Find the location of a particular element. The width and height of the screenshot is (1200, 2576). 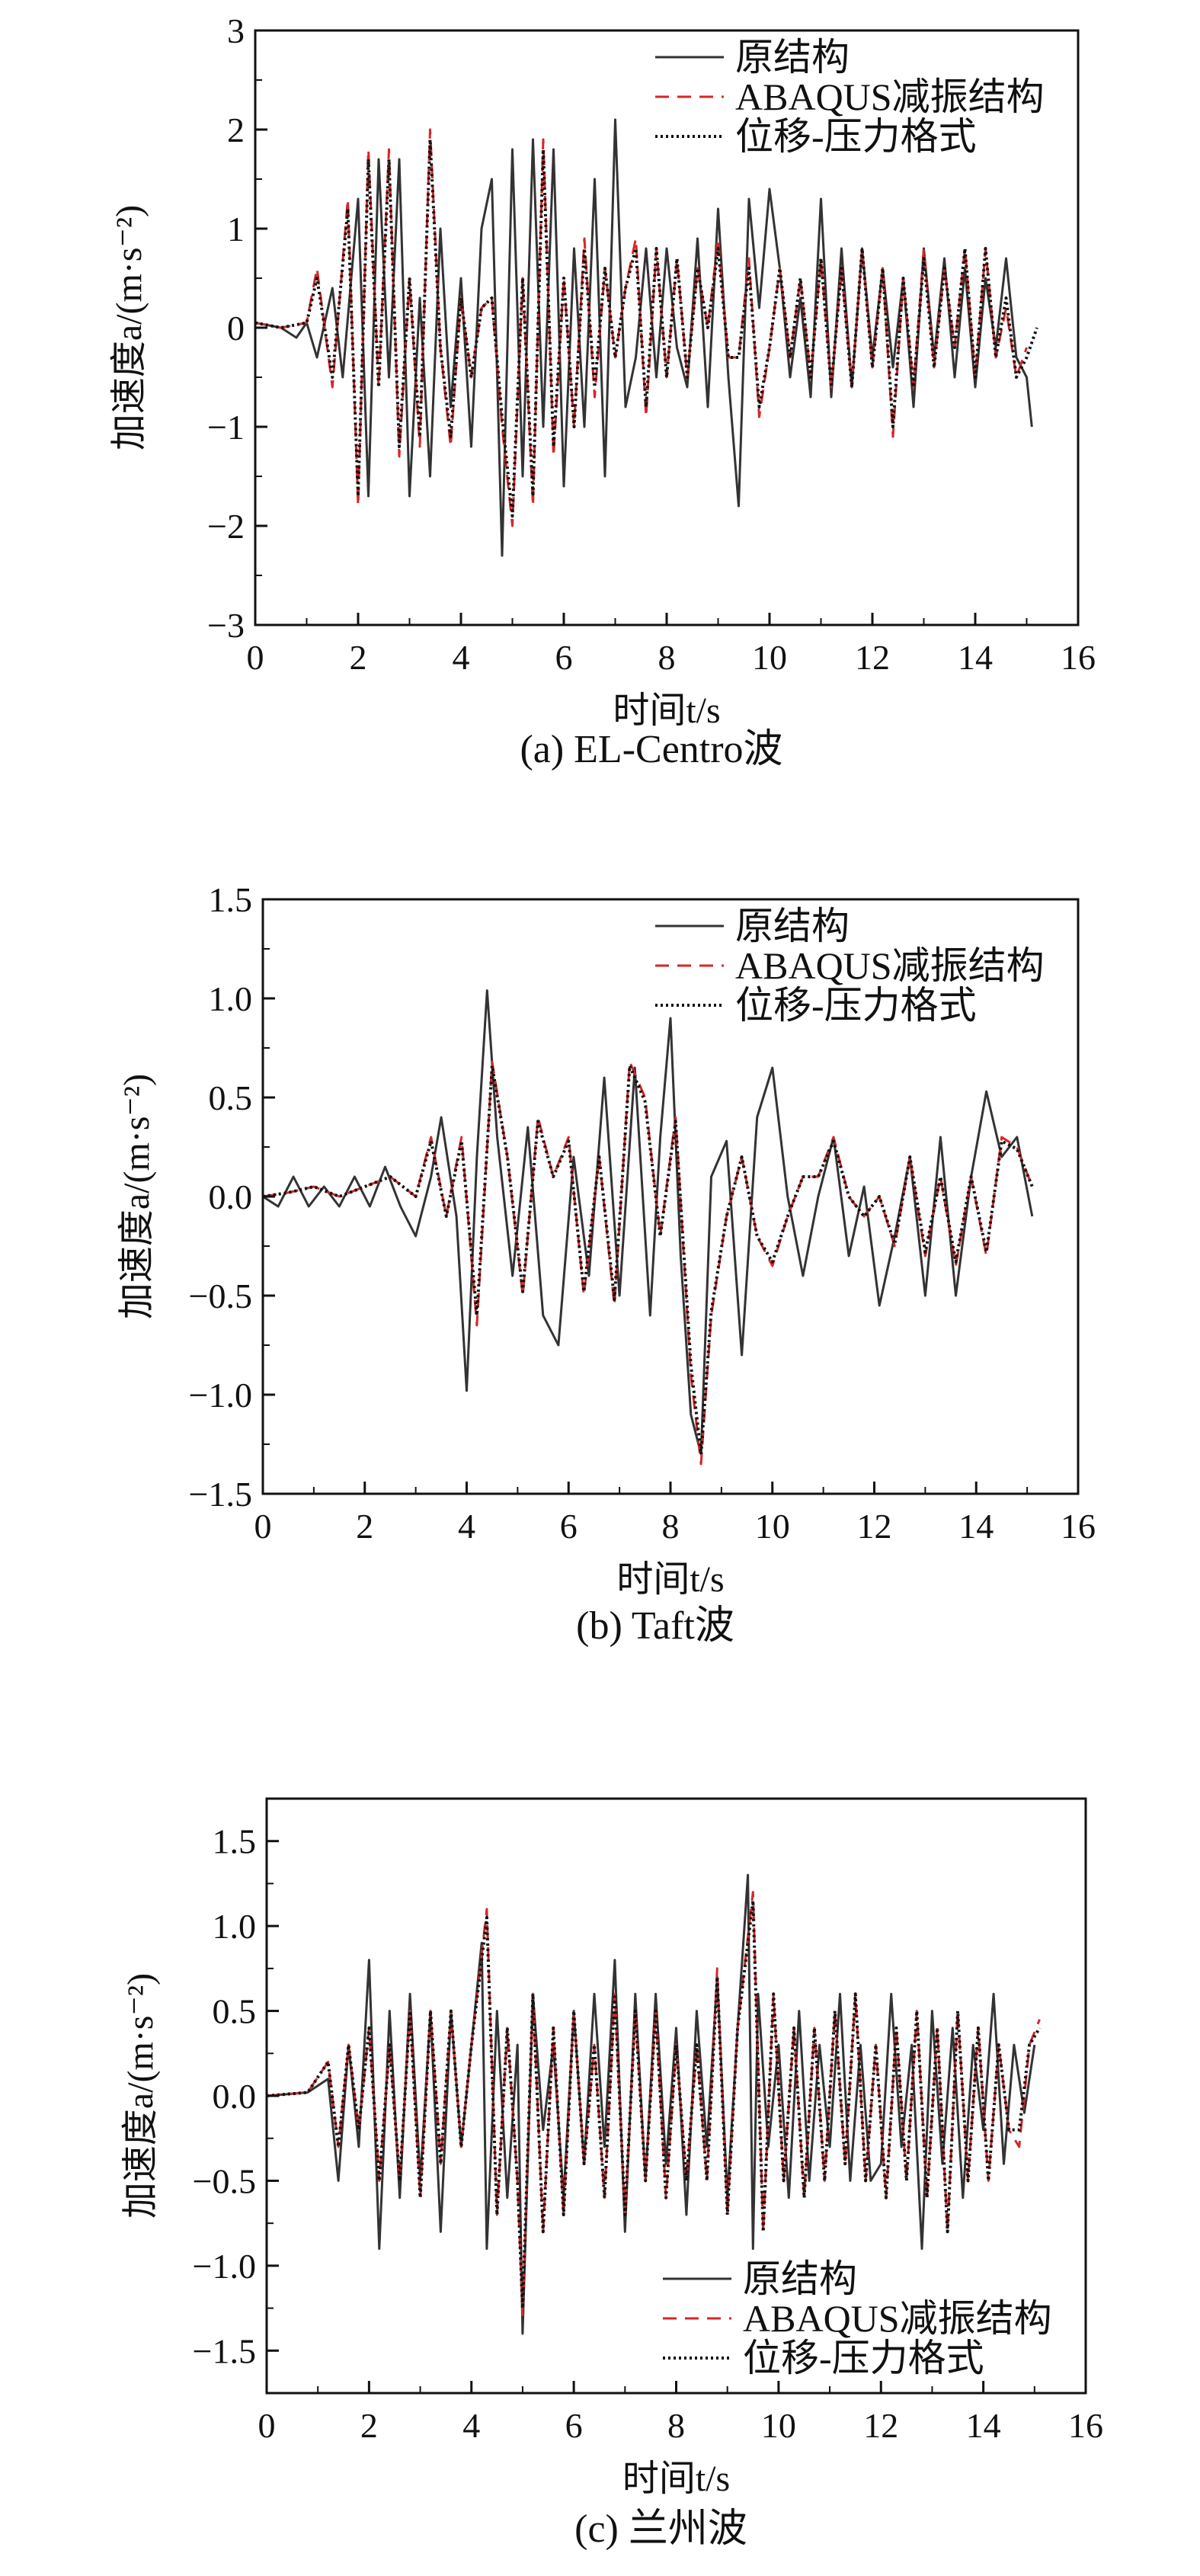

y-tick-label: 2 is located at coordinates (236, 130).